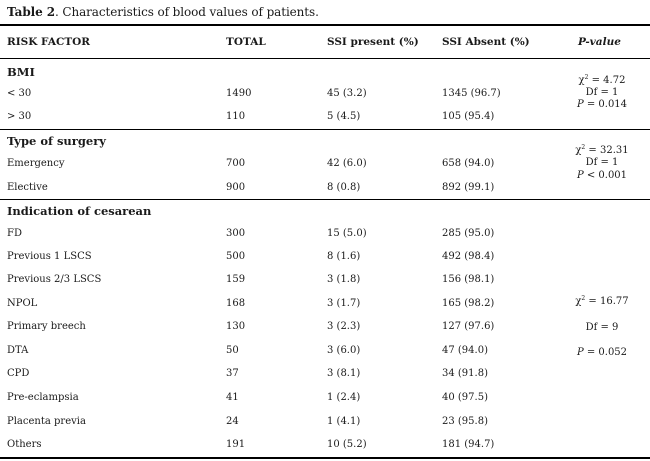  What do you see at coordinates (605, 104) in the screenshot?
I see `p-number: = 0.014` at bounding box center [605, 104].